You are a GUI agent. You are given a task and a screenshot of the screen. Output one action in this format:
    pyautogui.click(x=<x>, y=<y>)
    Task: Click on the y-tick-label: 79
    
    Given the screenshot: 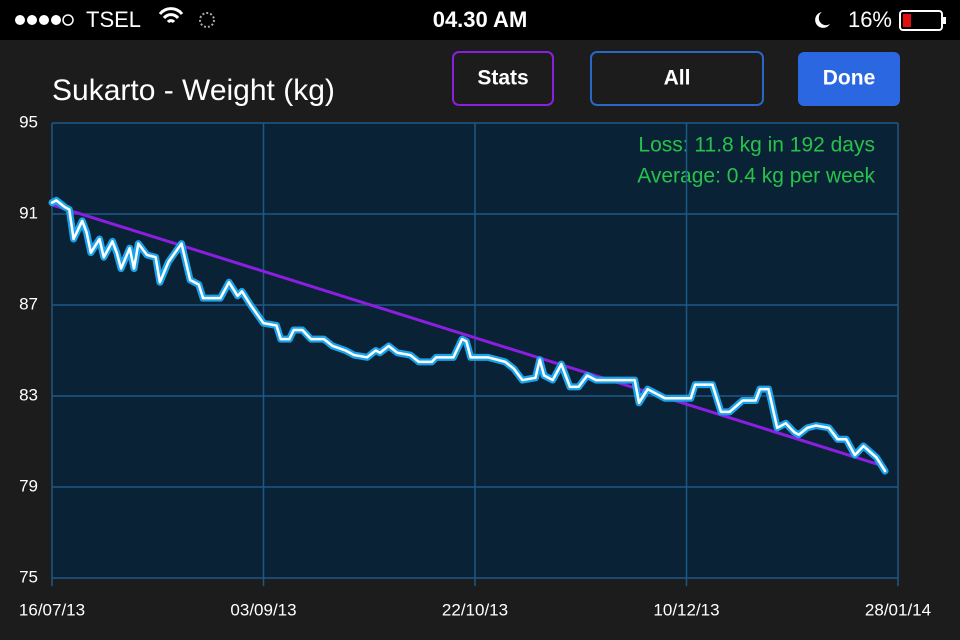 What is the action you would take?
    pyautogui.click(x=28, y=485)
    